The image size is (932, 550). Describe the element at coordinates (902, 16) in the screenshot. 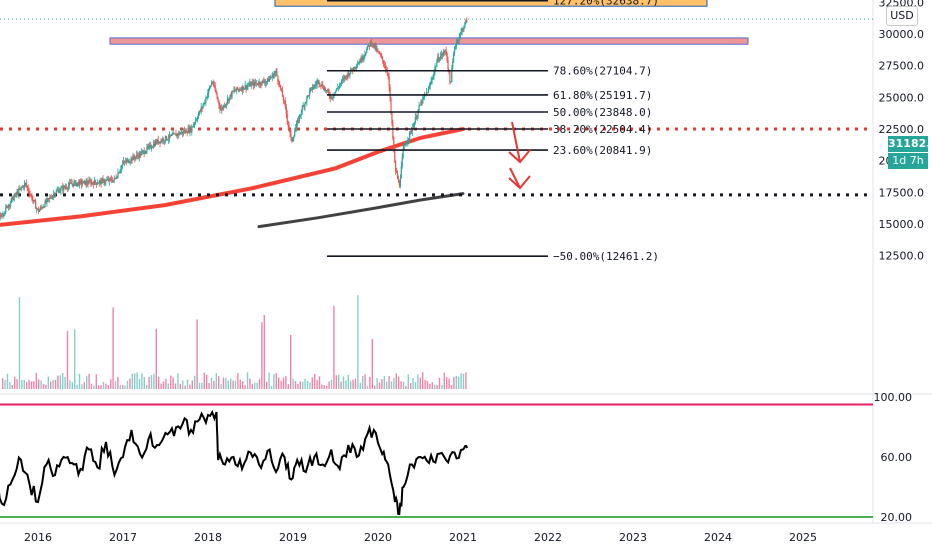

I see `currency-badge: USD` at that location.